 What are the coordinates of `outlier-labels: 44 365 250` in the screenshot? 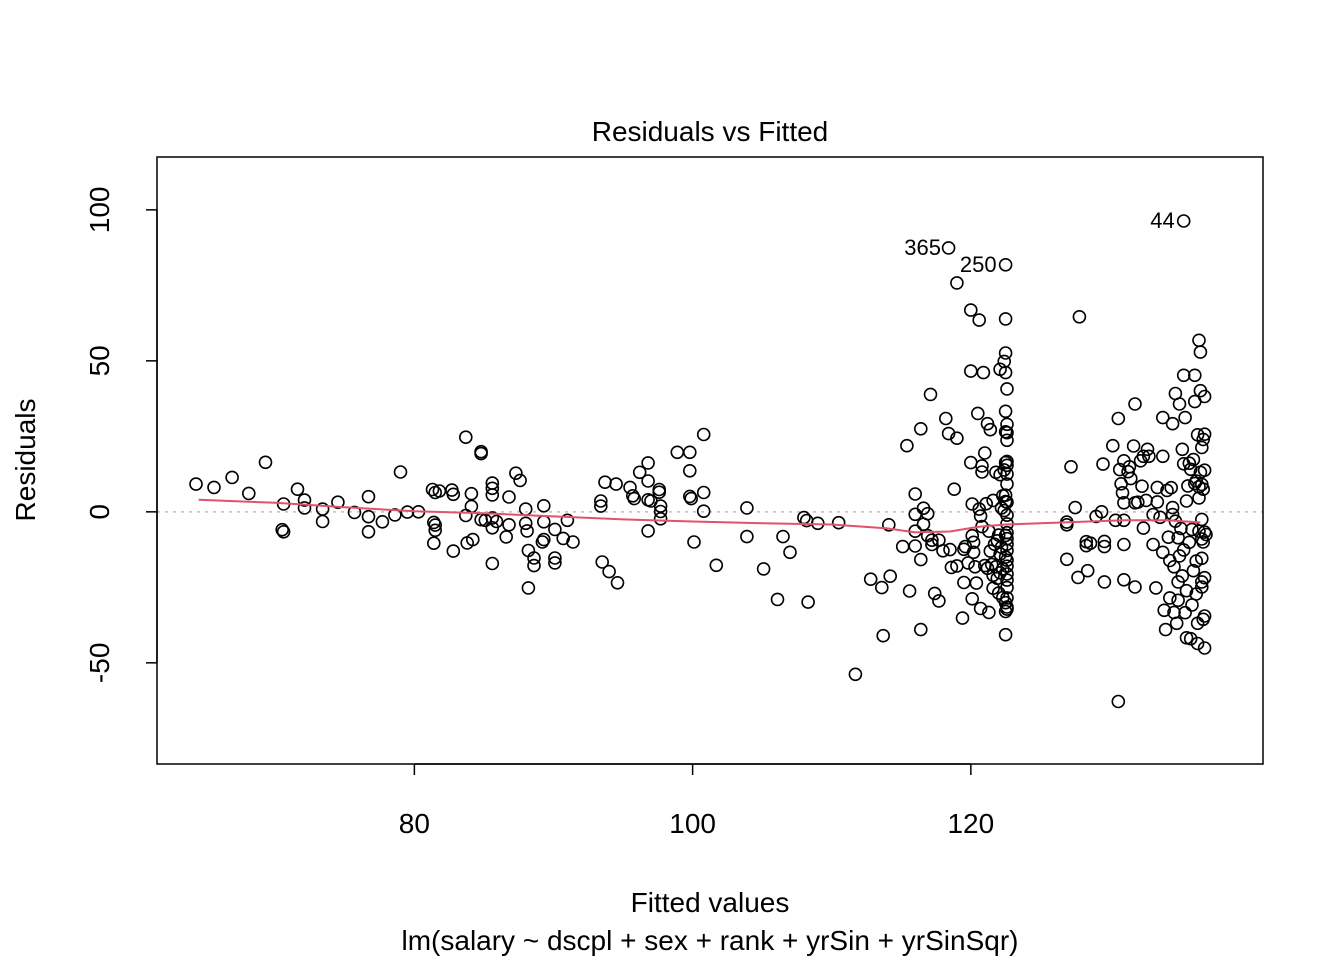 It's located at (1039, 242).